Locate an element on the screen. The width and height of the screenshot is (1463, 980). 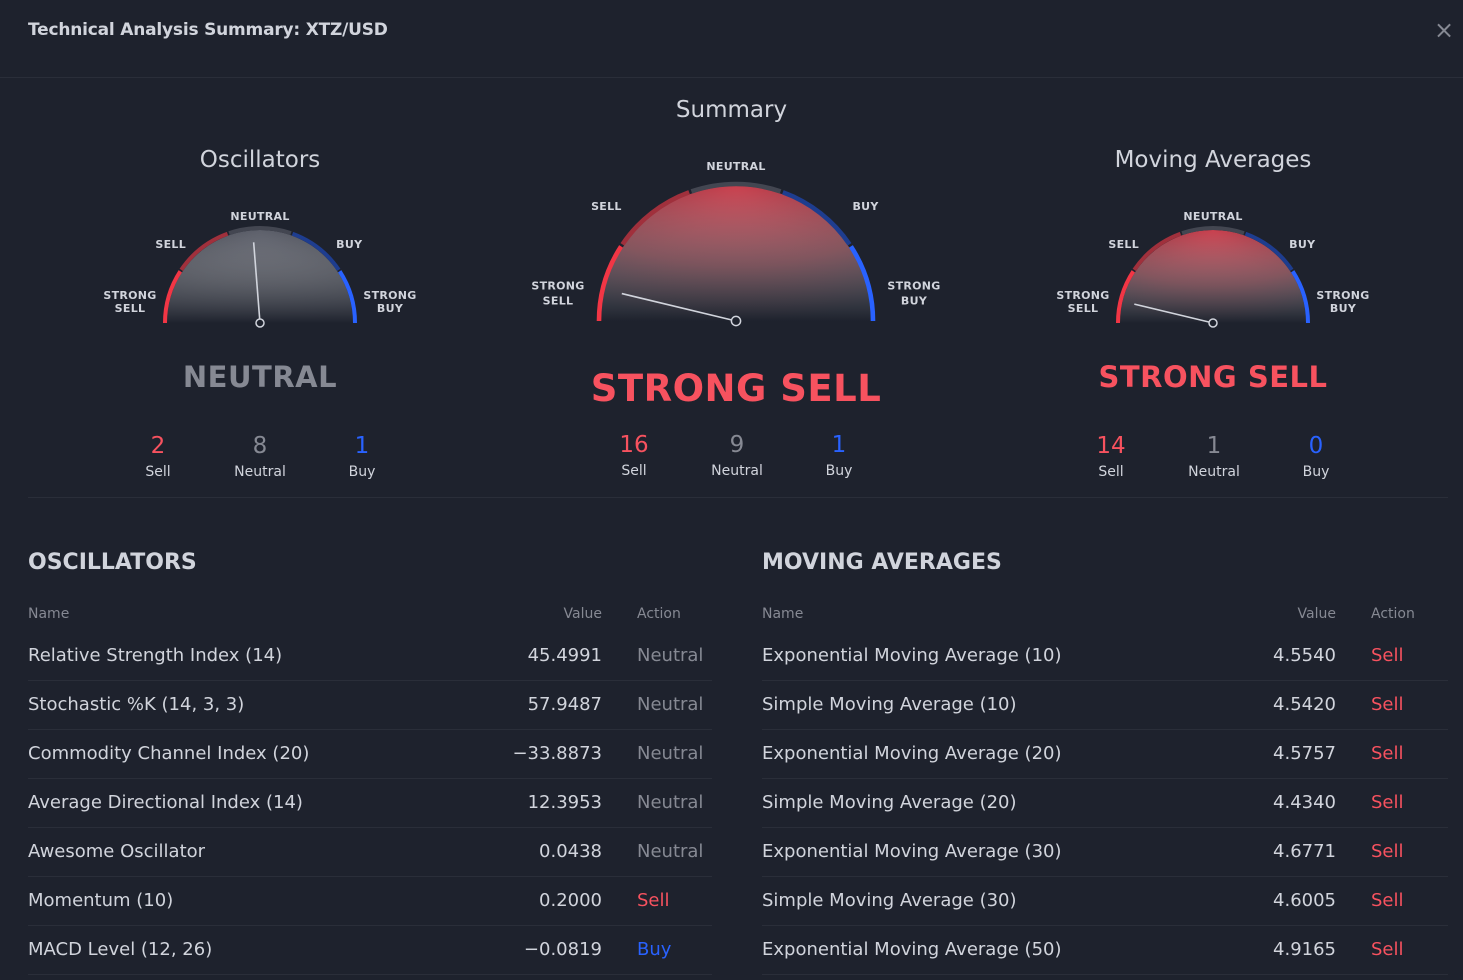
table-row: Simple Moving Average (10) 4.5420 Sell is located at coordinates (1105, 705).